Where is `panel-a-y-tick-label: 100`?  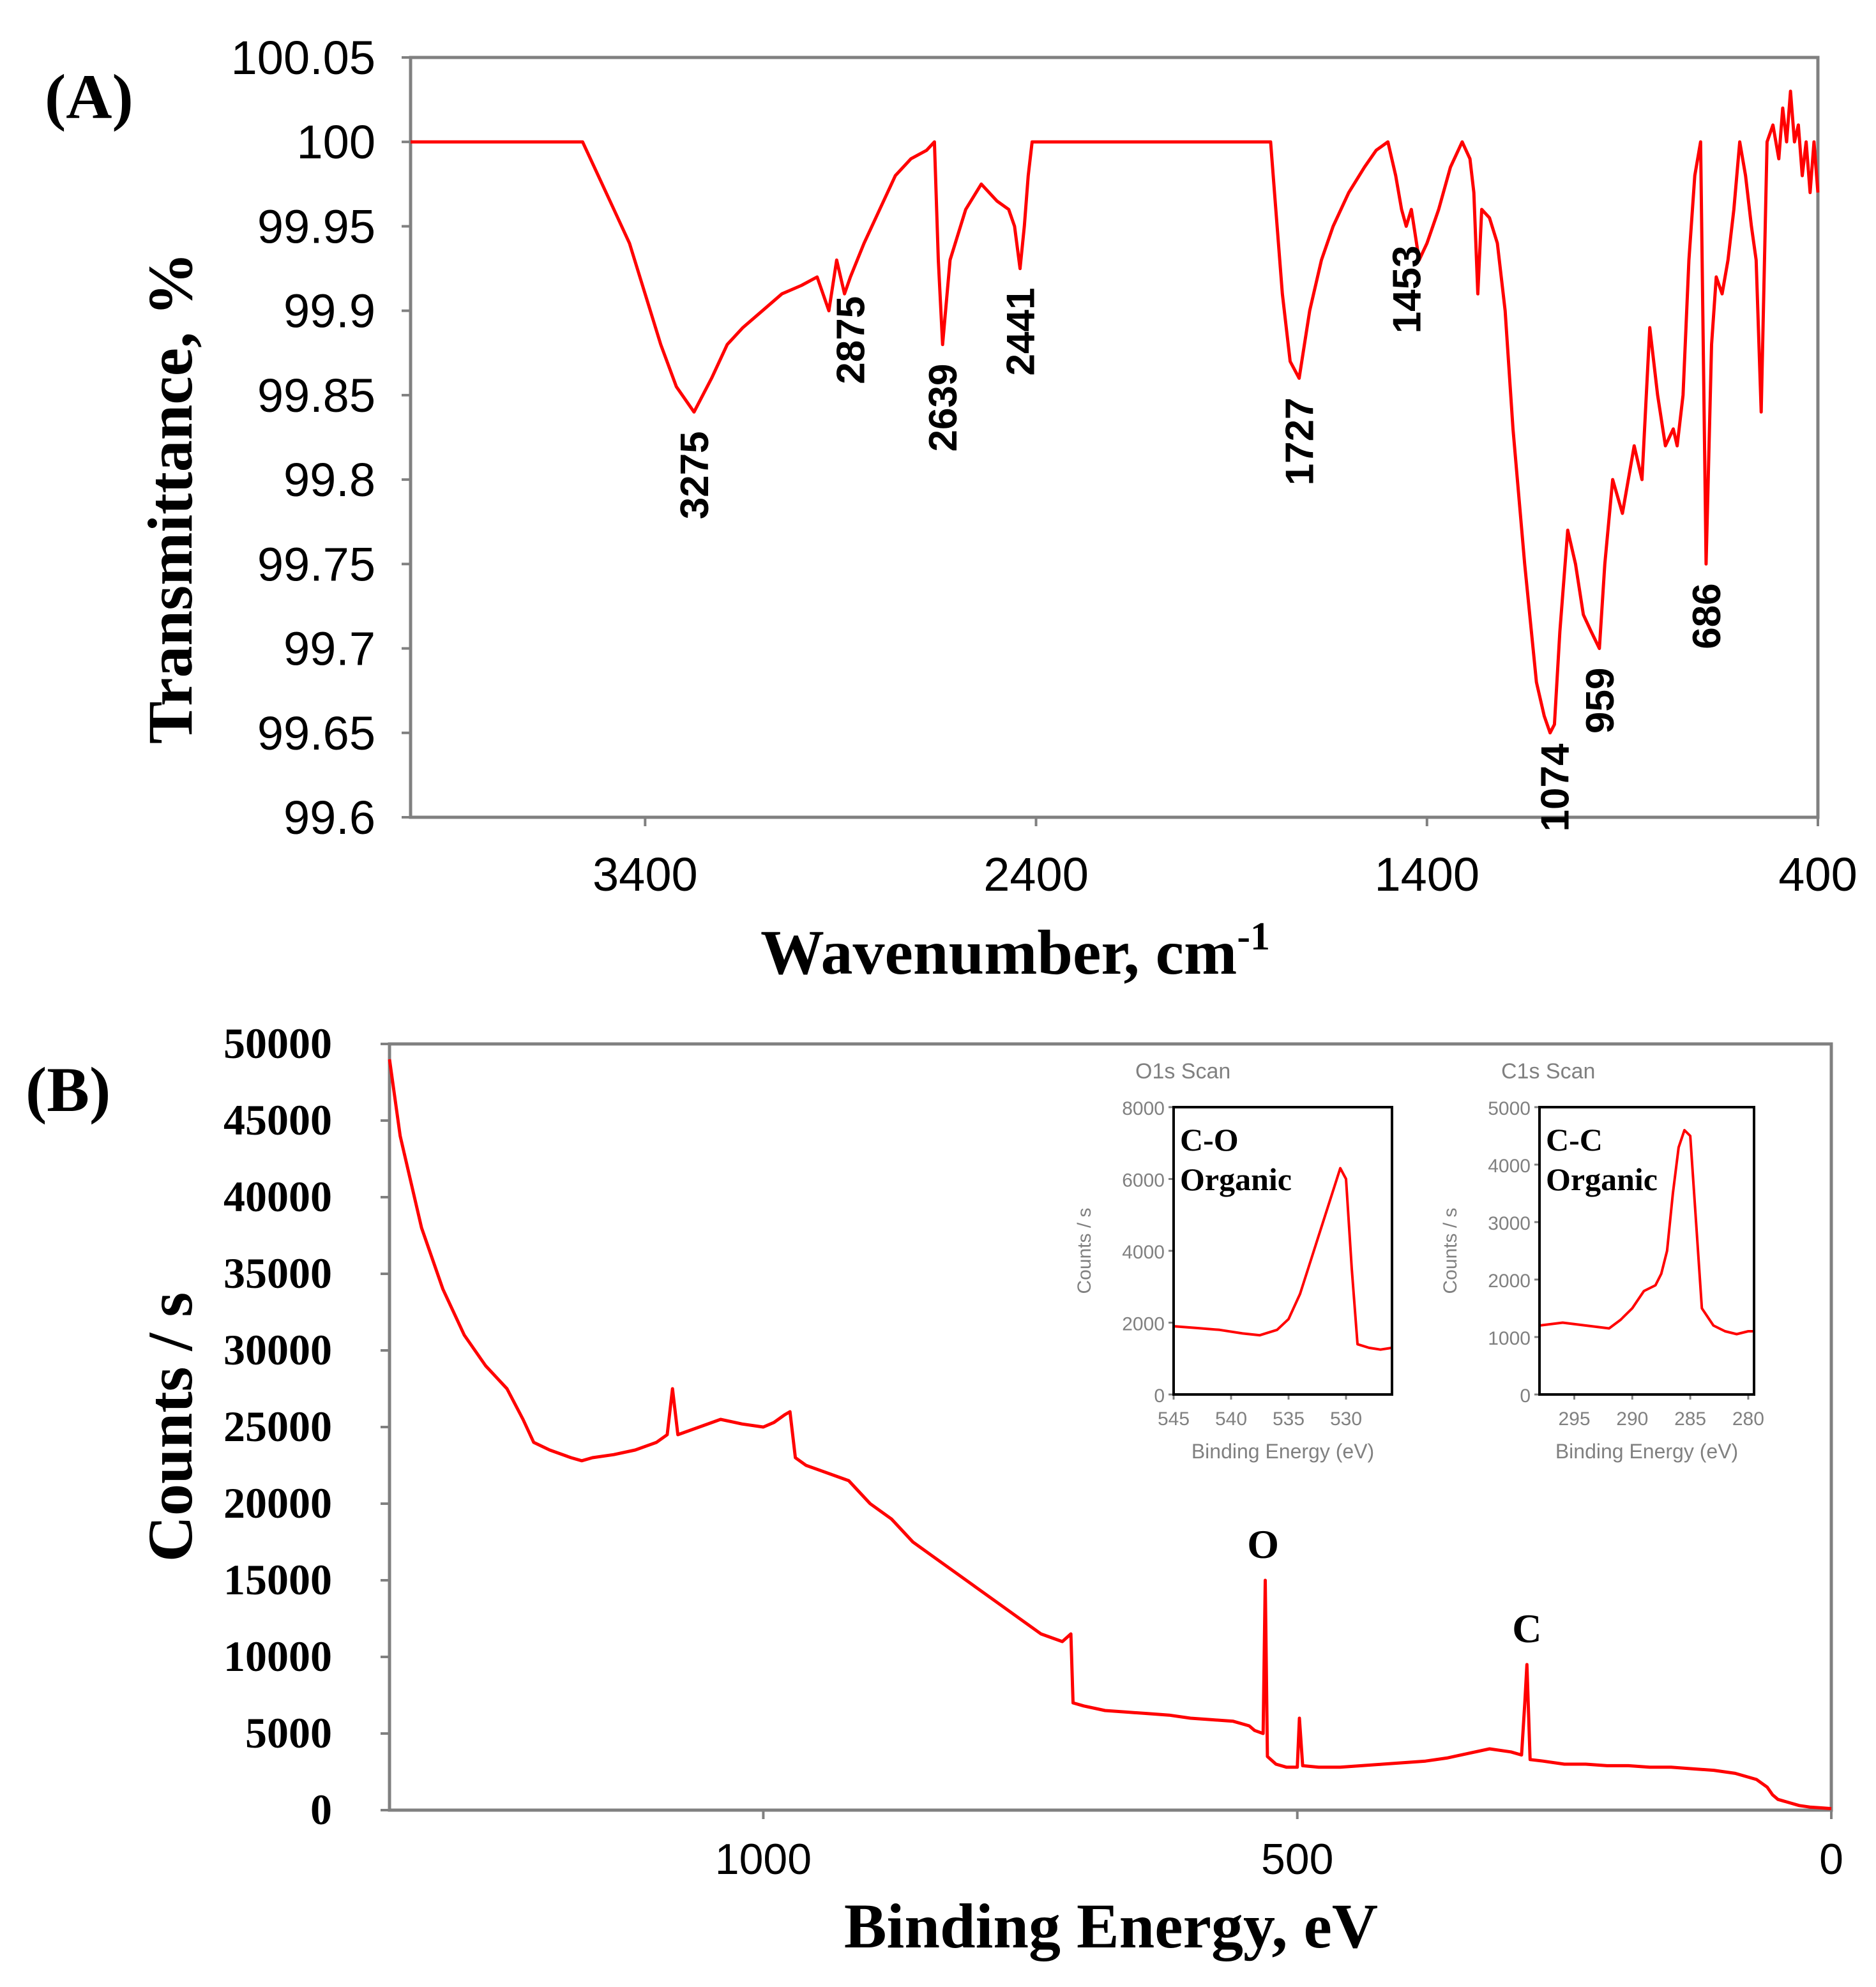 panel-a-y-tick-label: 100 is located at coordinates (336, 142).